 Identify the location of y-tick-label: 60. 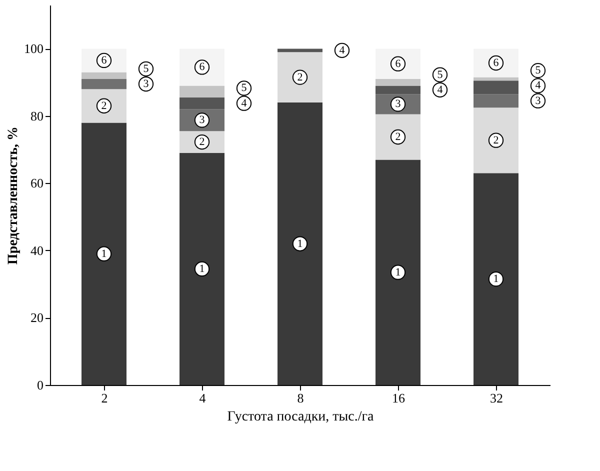
(37, 183).